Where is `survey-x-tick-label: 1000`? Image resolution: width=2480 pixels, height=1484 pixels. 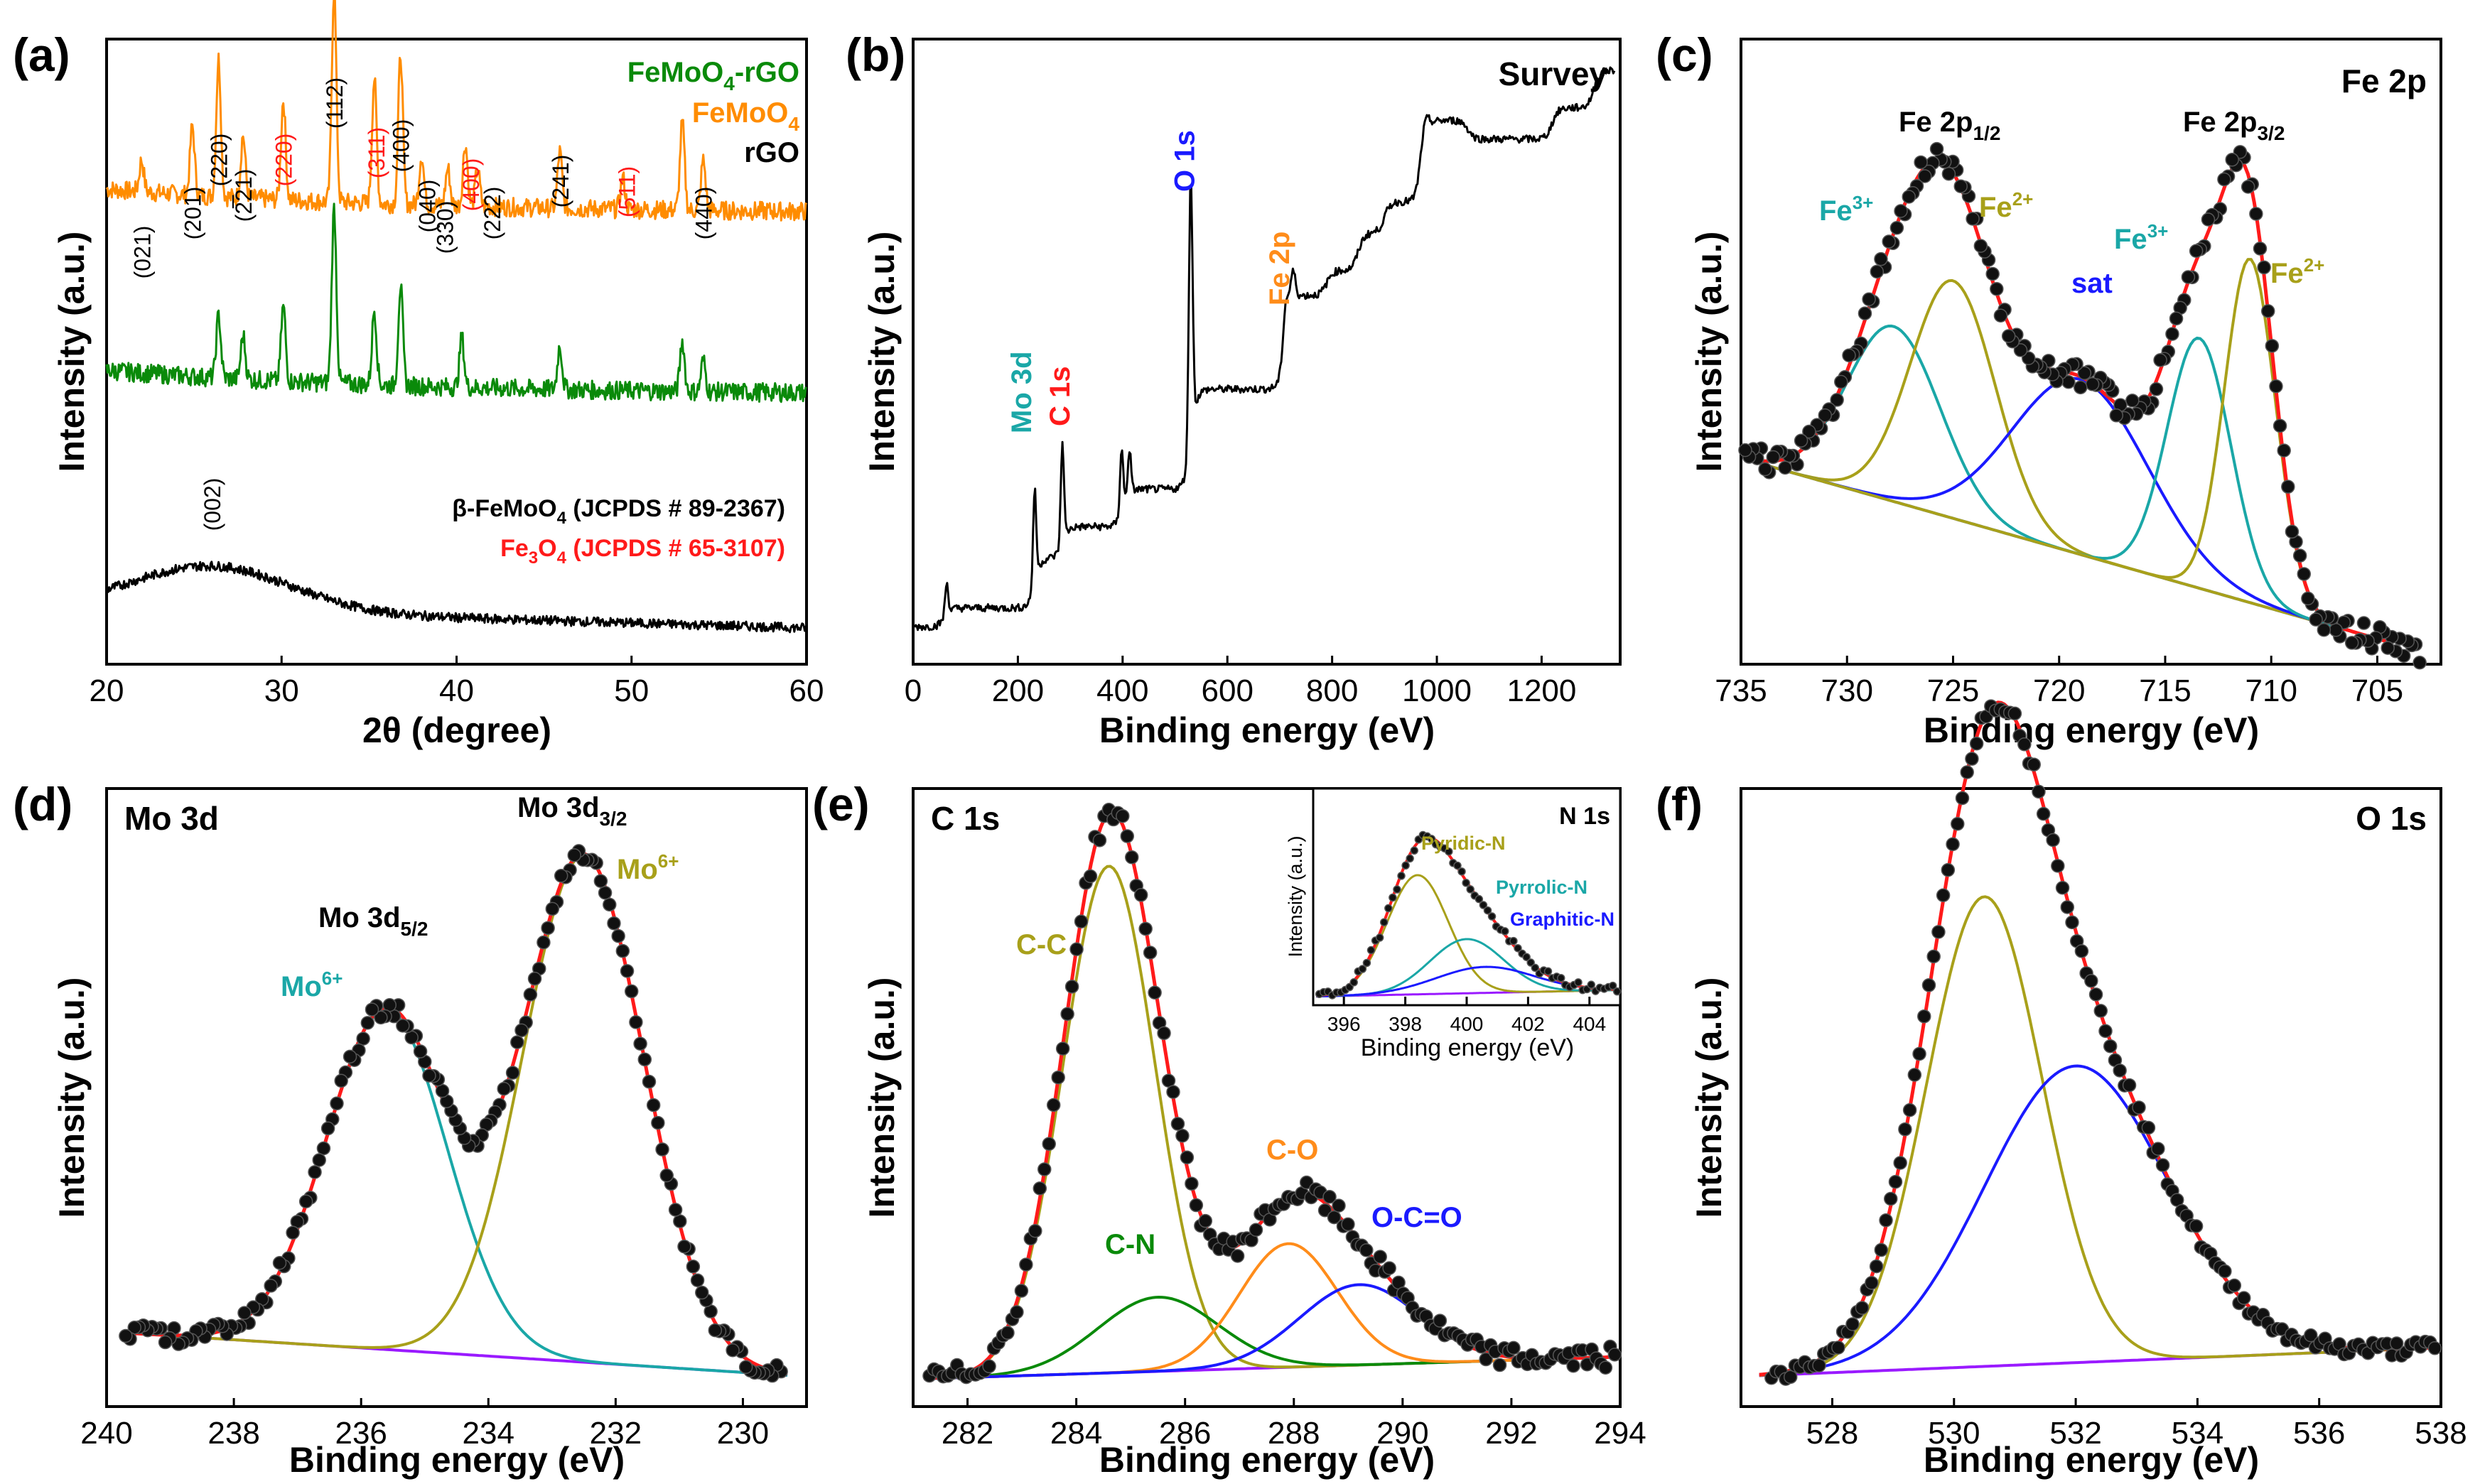 survey-x-tick-label: 1000 is located at coordinates (1437, 690).